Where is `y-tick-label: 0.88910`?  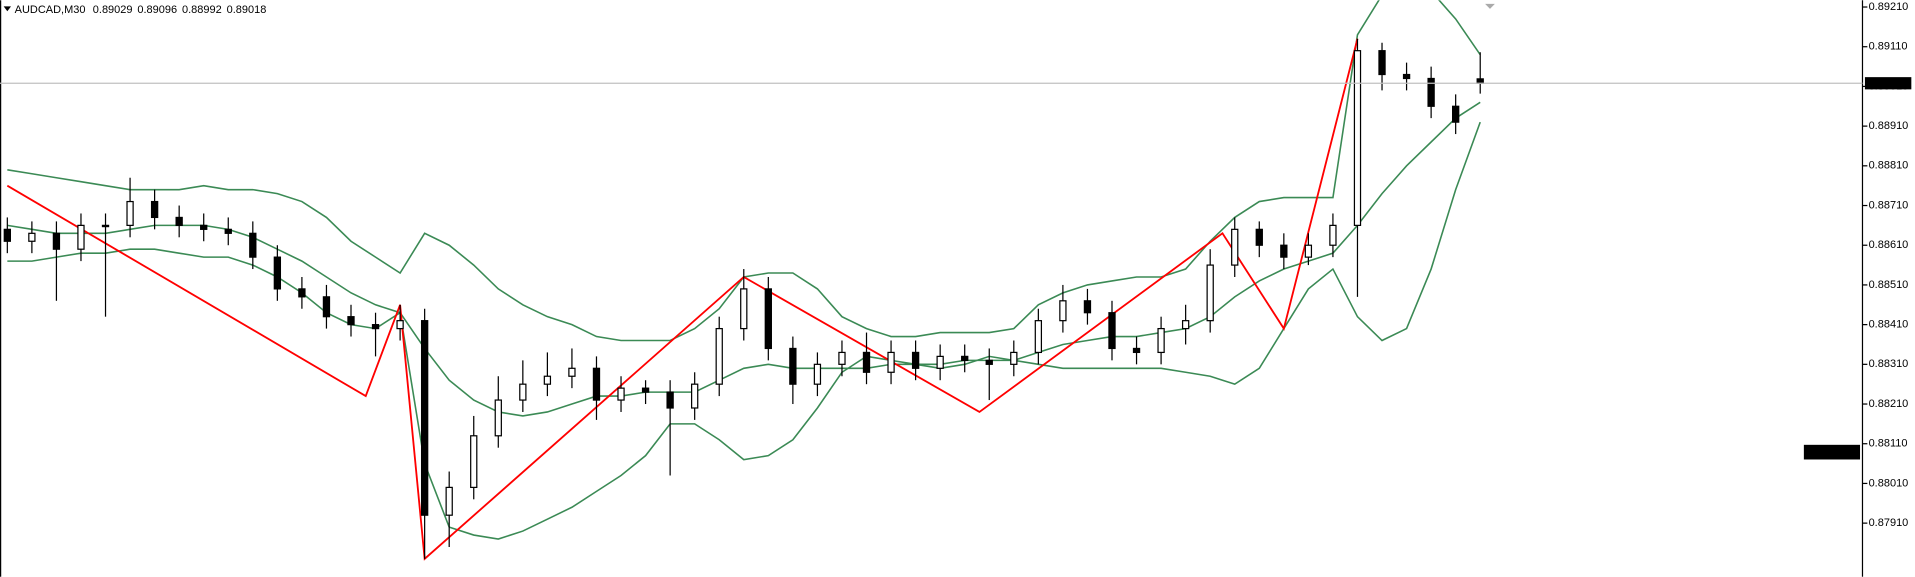
y-tick-label: 0.88910 is located at coordinates (1889, 126).